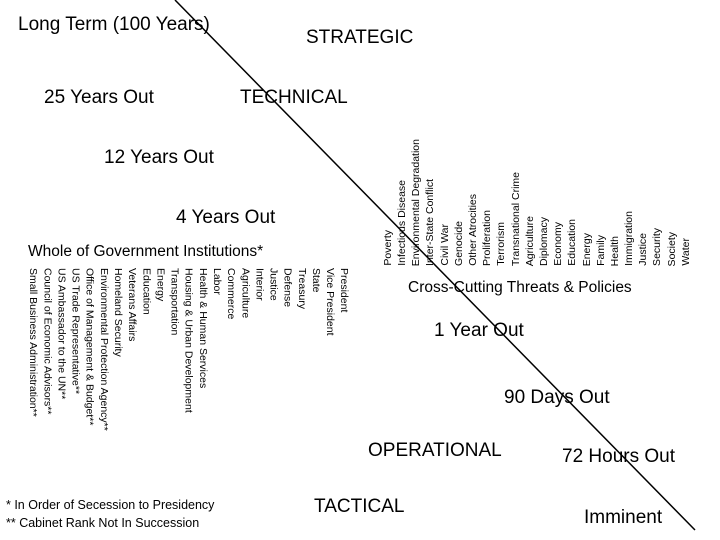 This screenshot has height=540, width=720. What do you see at coordinates (572, 242) in the screenshot?
I see `threat-item: Education` at bounding box center [572, 242].